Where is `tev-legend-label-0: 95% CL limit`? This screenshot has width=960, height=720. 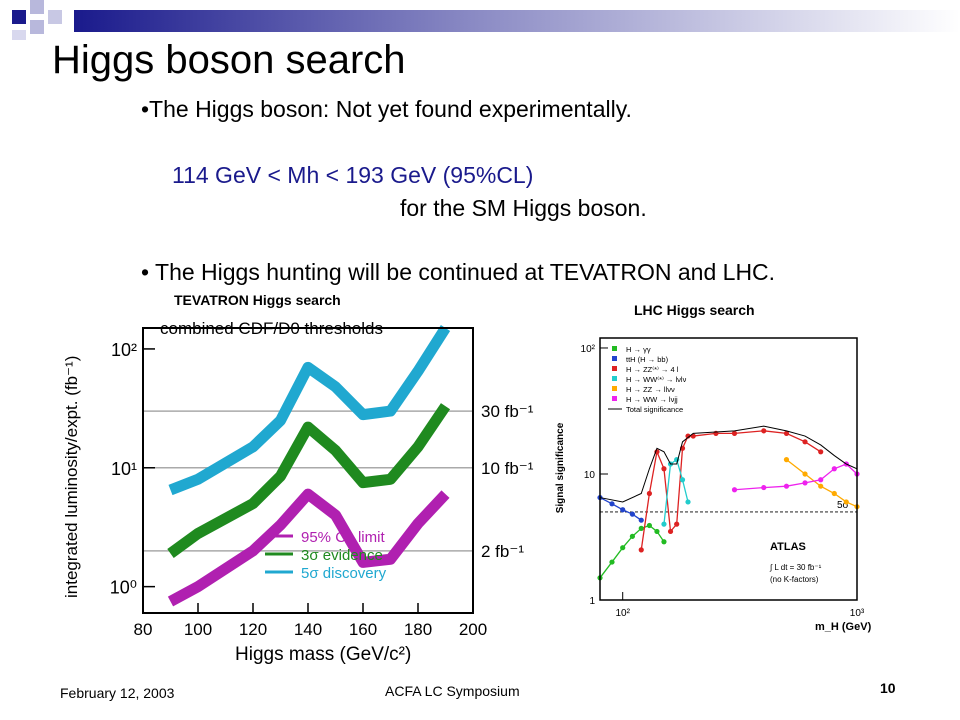
tev-legend-label-0: 95% CL limit is located at coordinates (343, 537).